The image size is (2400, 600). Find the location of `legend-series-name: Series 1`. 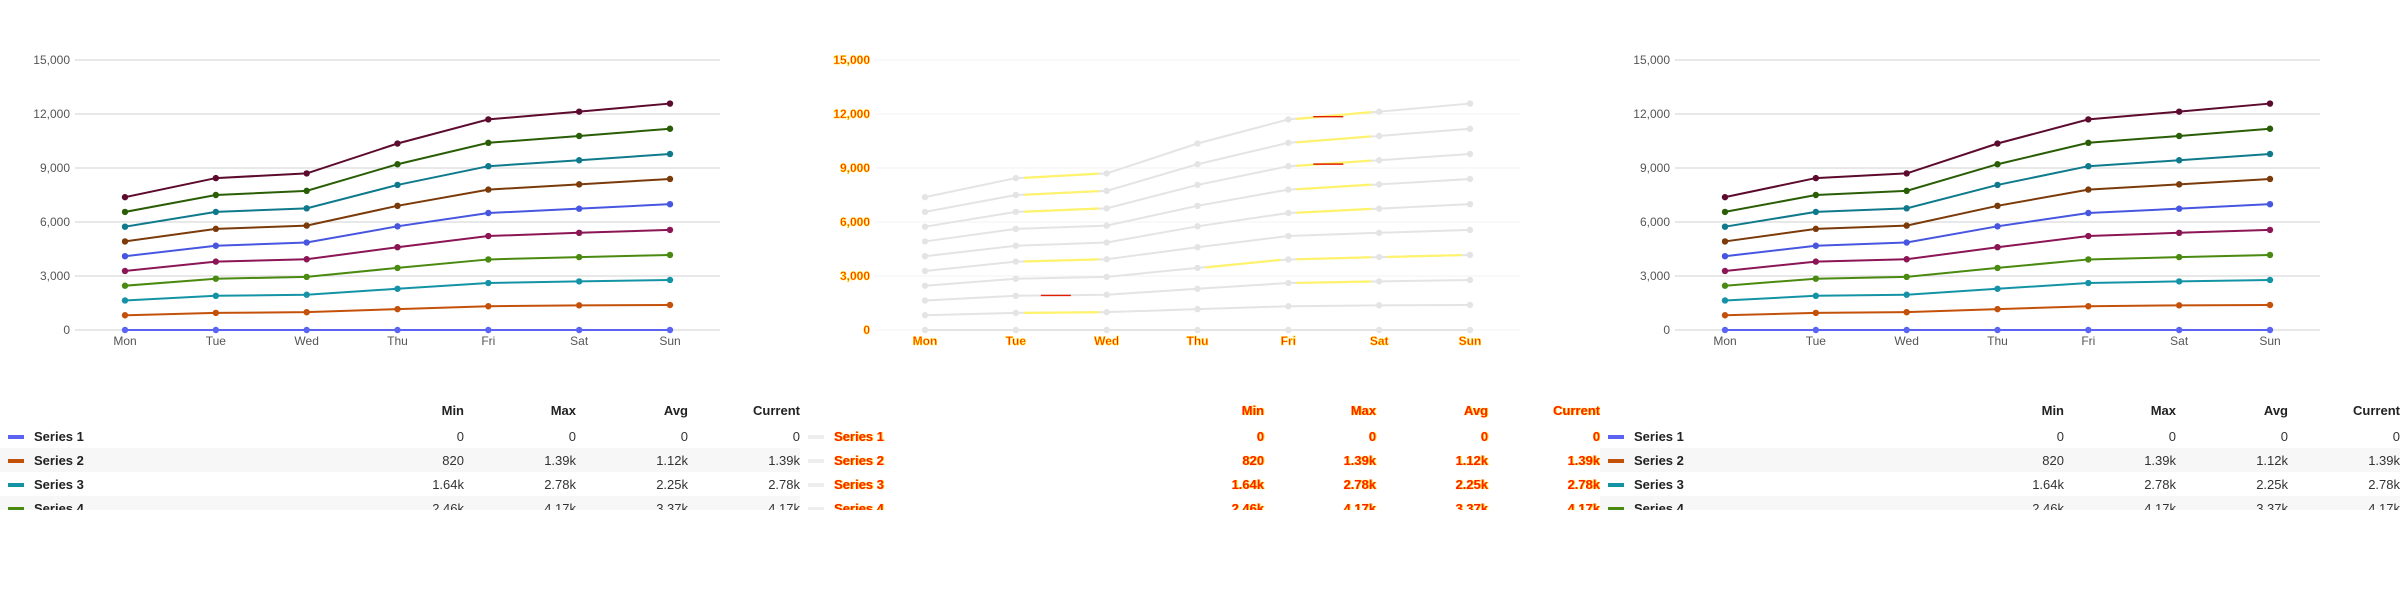

legend-series-name: Series 1 is located at coordinates (859, 436).